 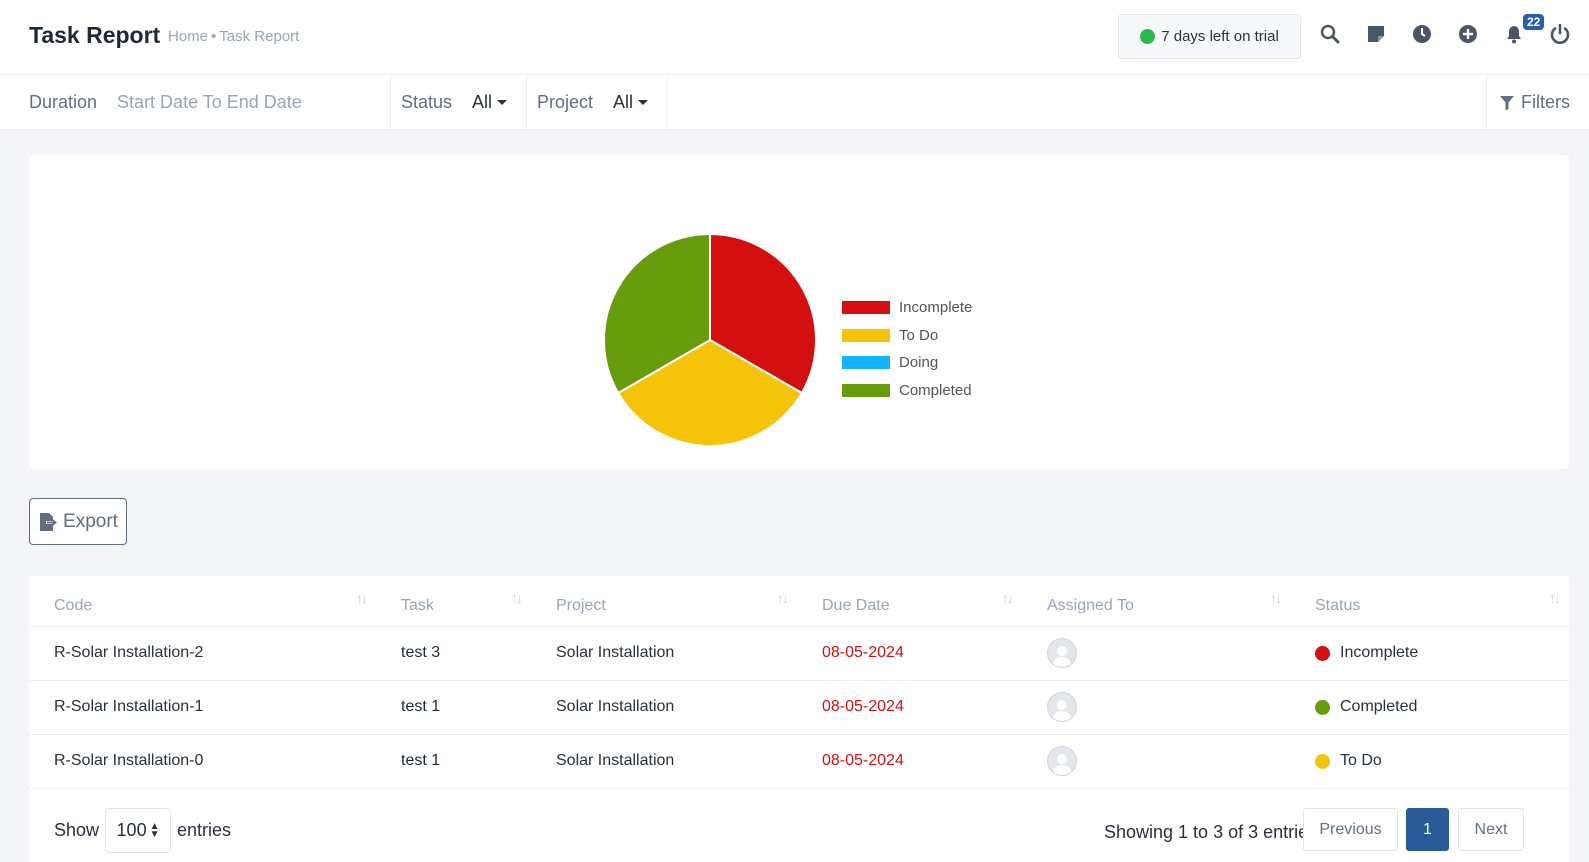 I want to click on breadcrumb-home: Home, so click(x=188, y=36).